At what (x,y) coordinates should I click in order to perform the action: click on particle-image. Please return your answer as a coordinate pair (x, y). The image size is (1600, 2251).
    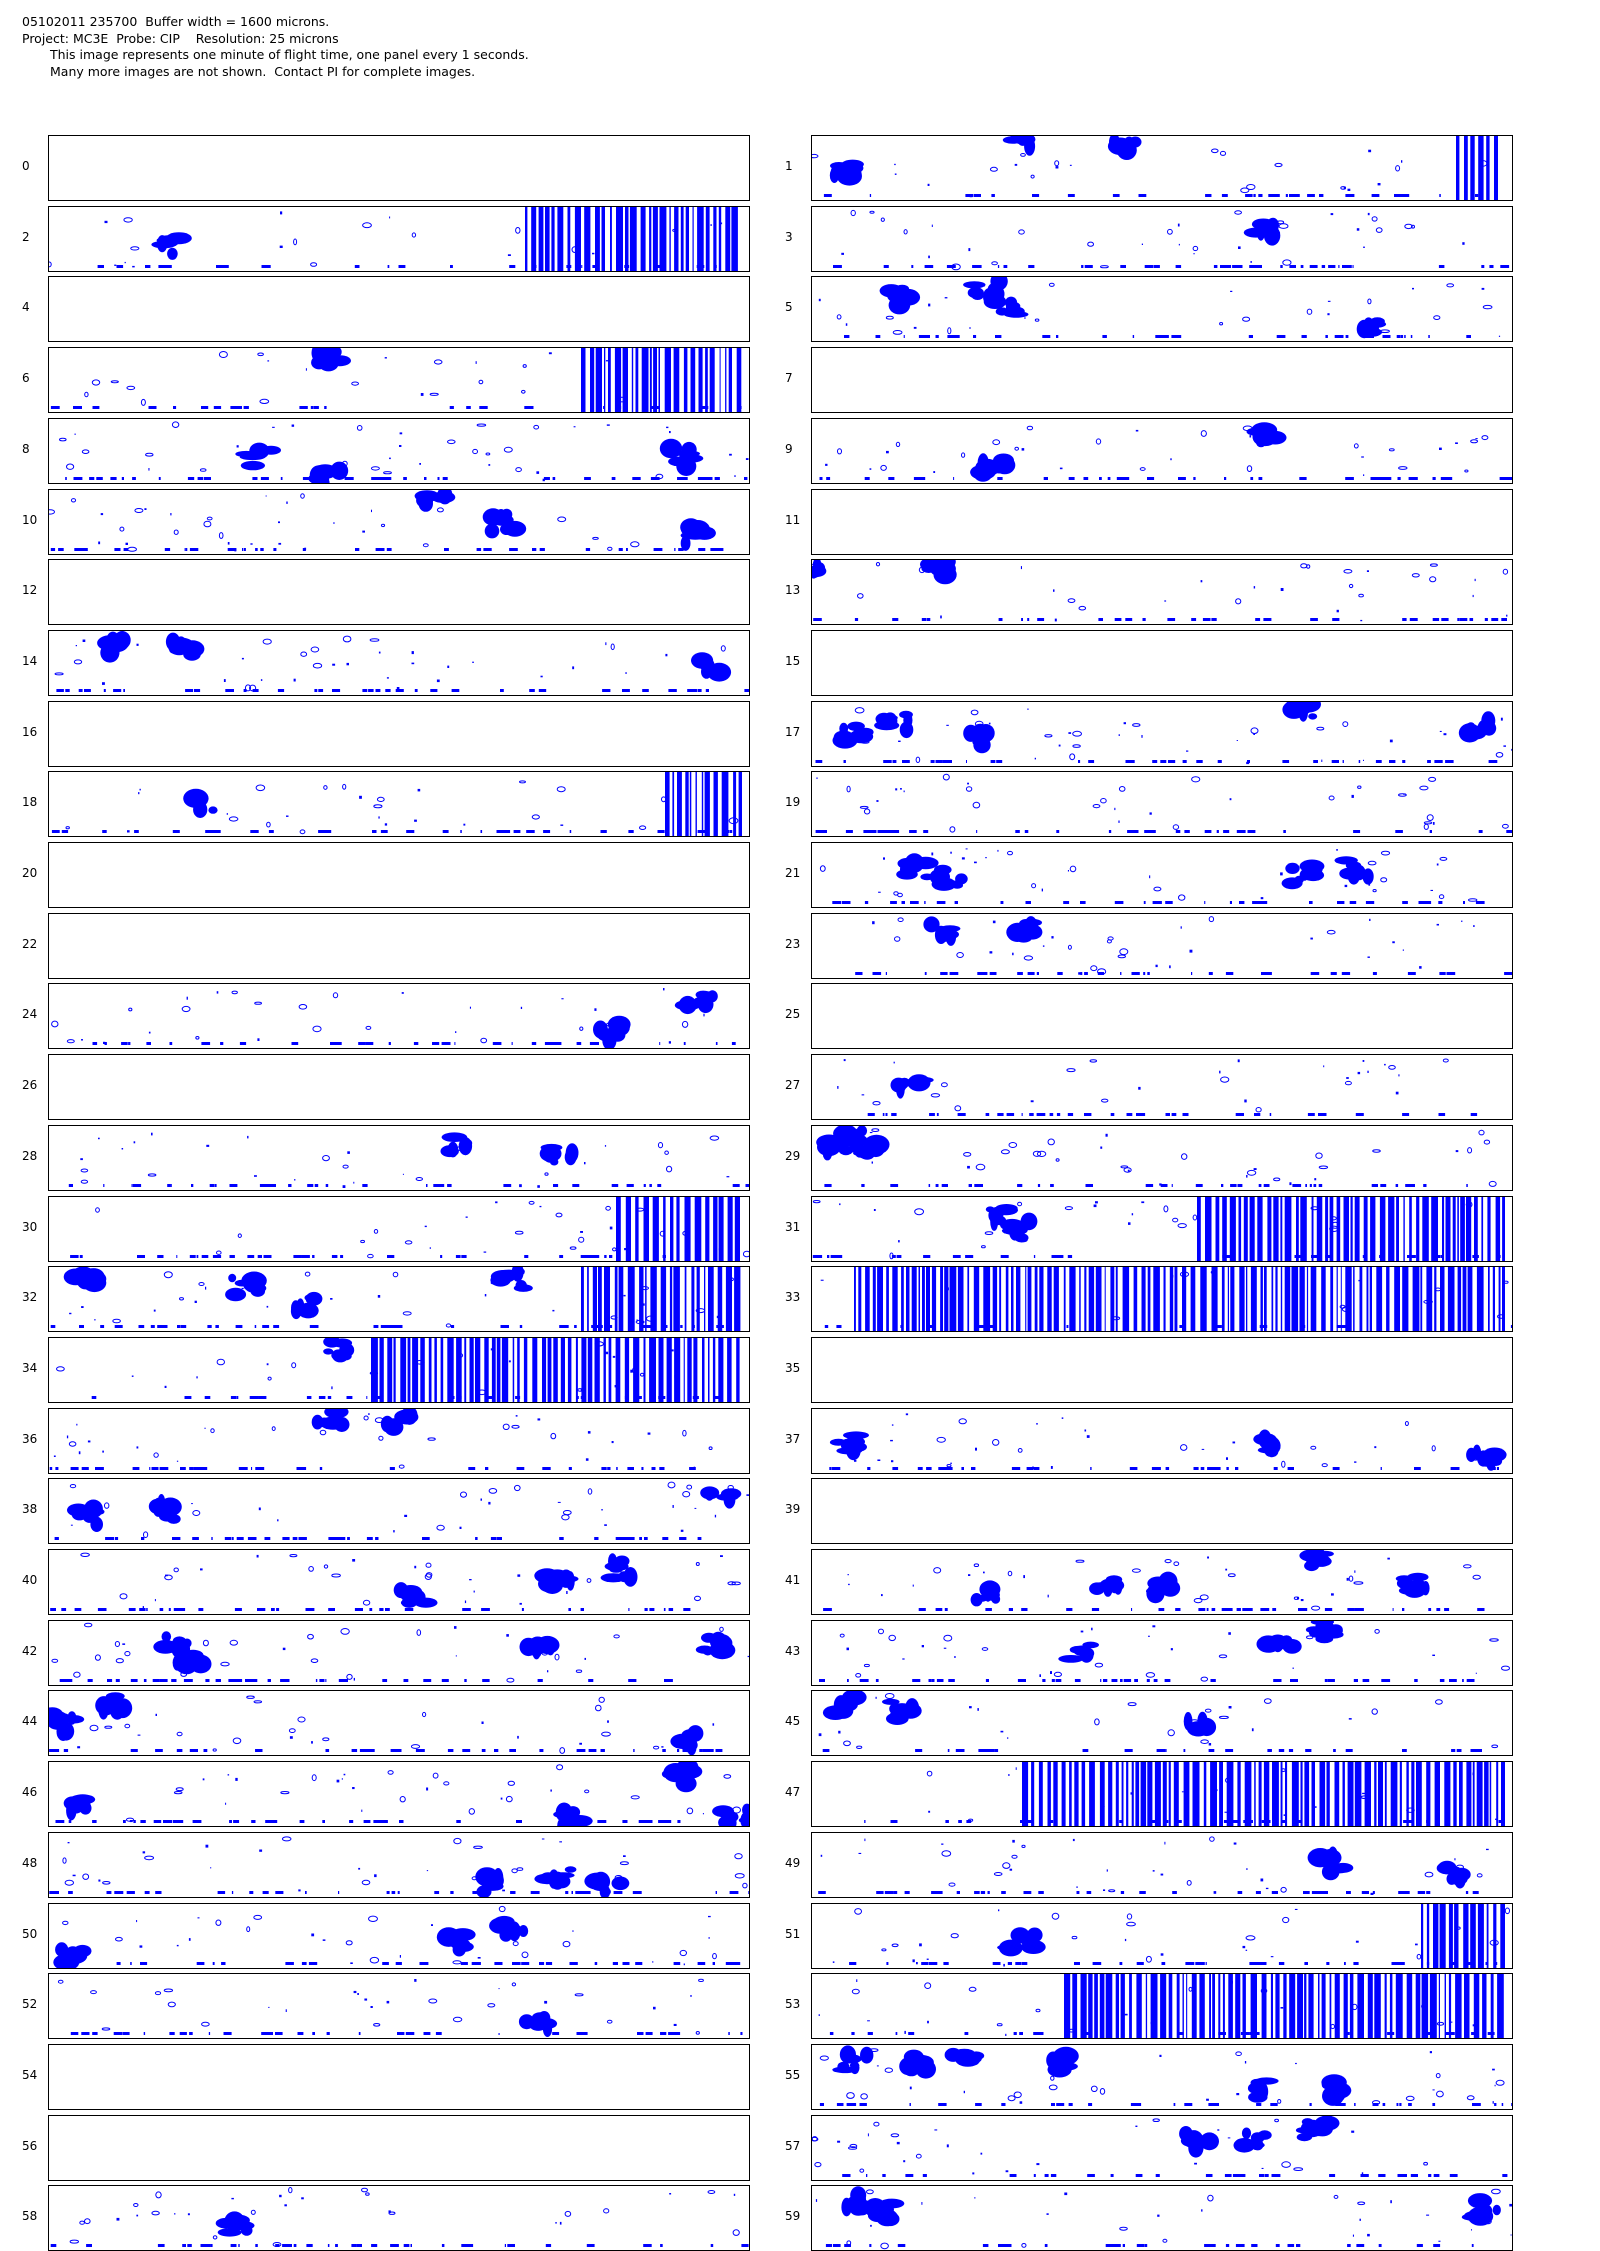
    Looking at the image, I should click on (396, 380).